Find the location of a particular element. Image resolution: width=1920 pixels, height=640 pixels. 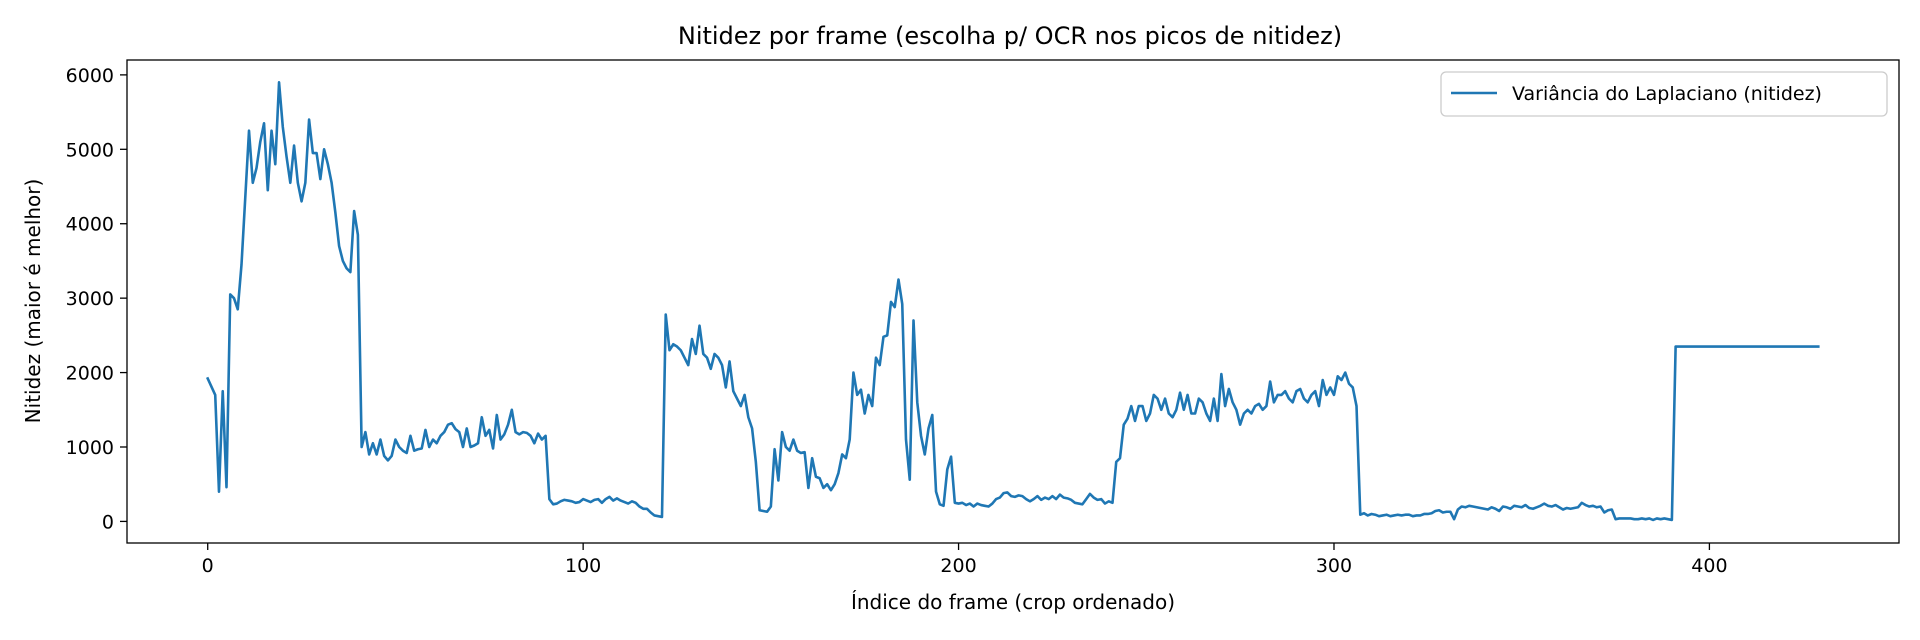

x-tick-label: 100 is located at coordinates (583, 566).